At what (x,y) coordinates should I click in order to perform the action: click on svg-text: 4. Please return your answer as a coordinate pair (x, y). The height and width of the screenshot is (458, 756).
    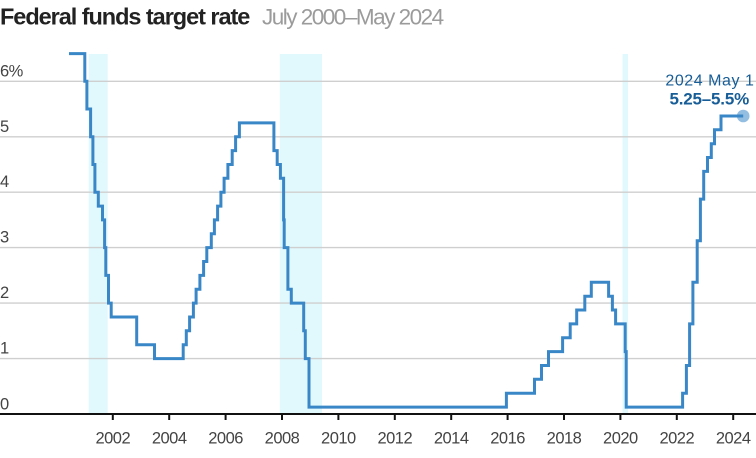
    Looking at the image, I should click on (4, 182).